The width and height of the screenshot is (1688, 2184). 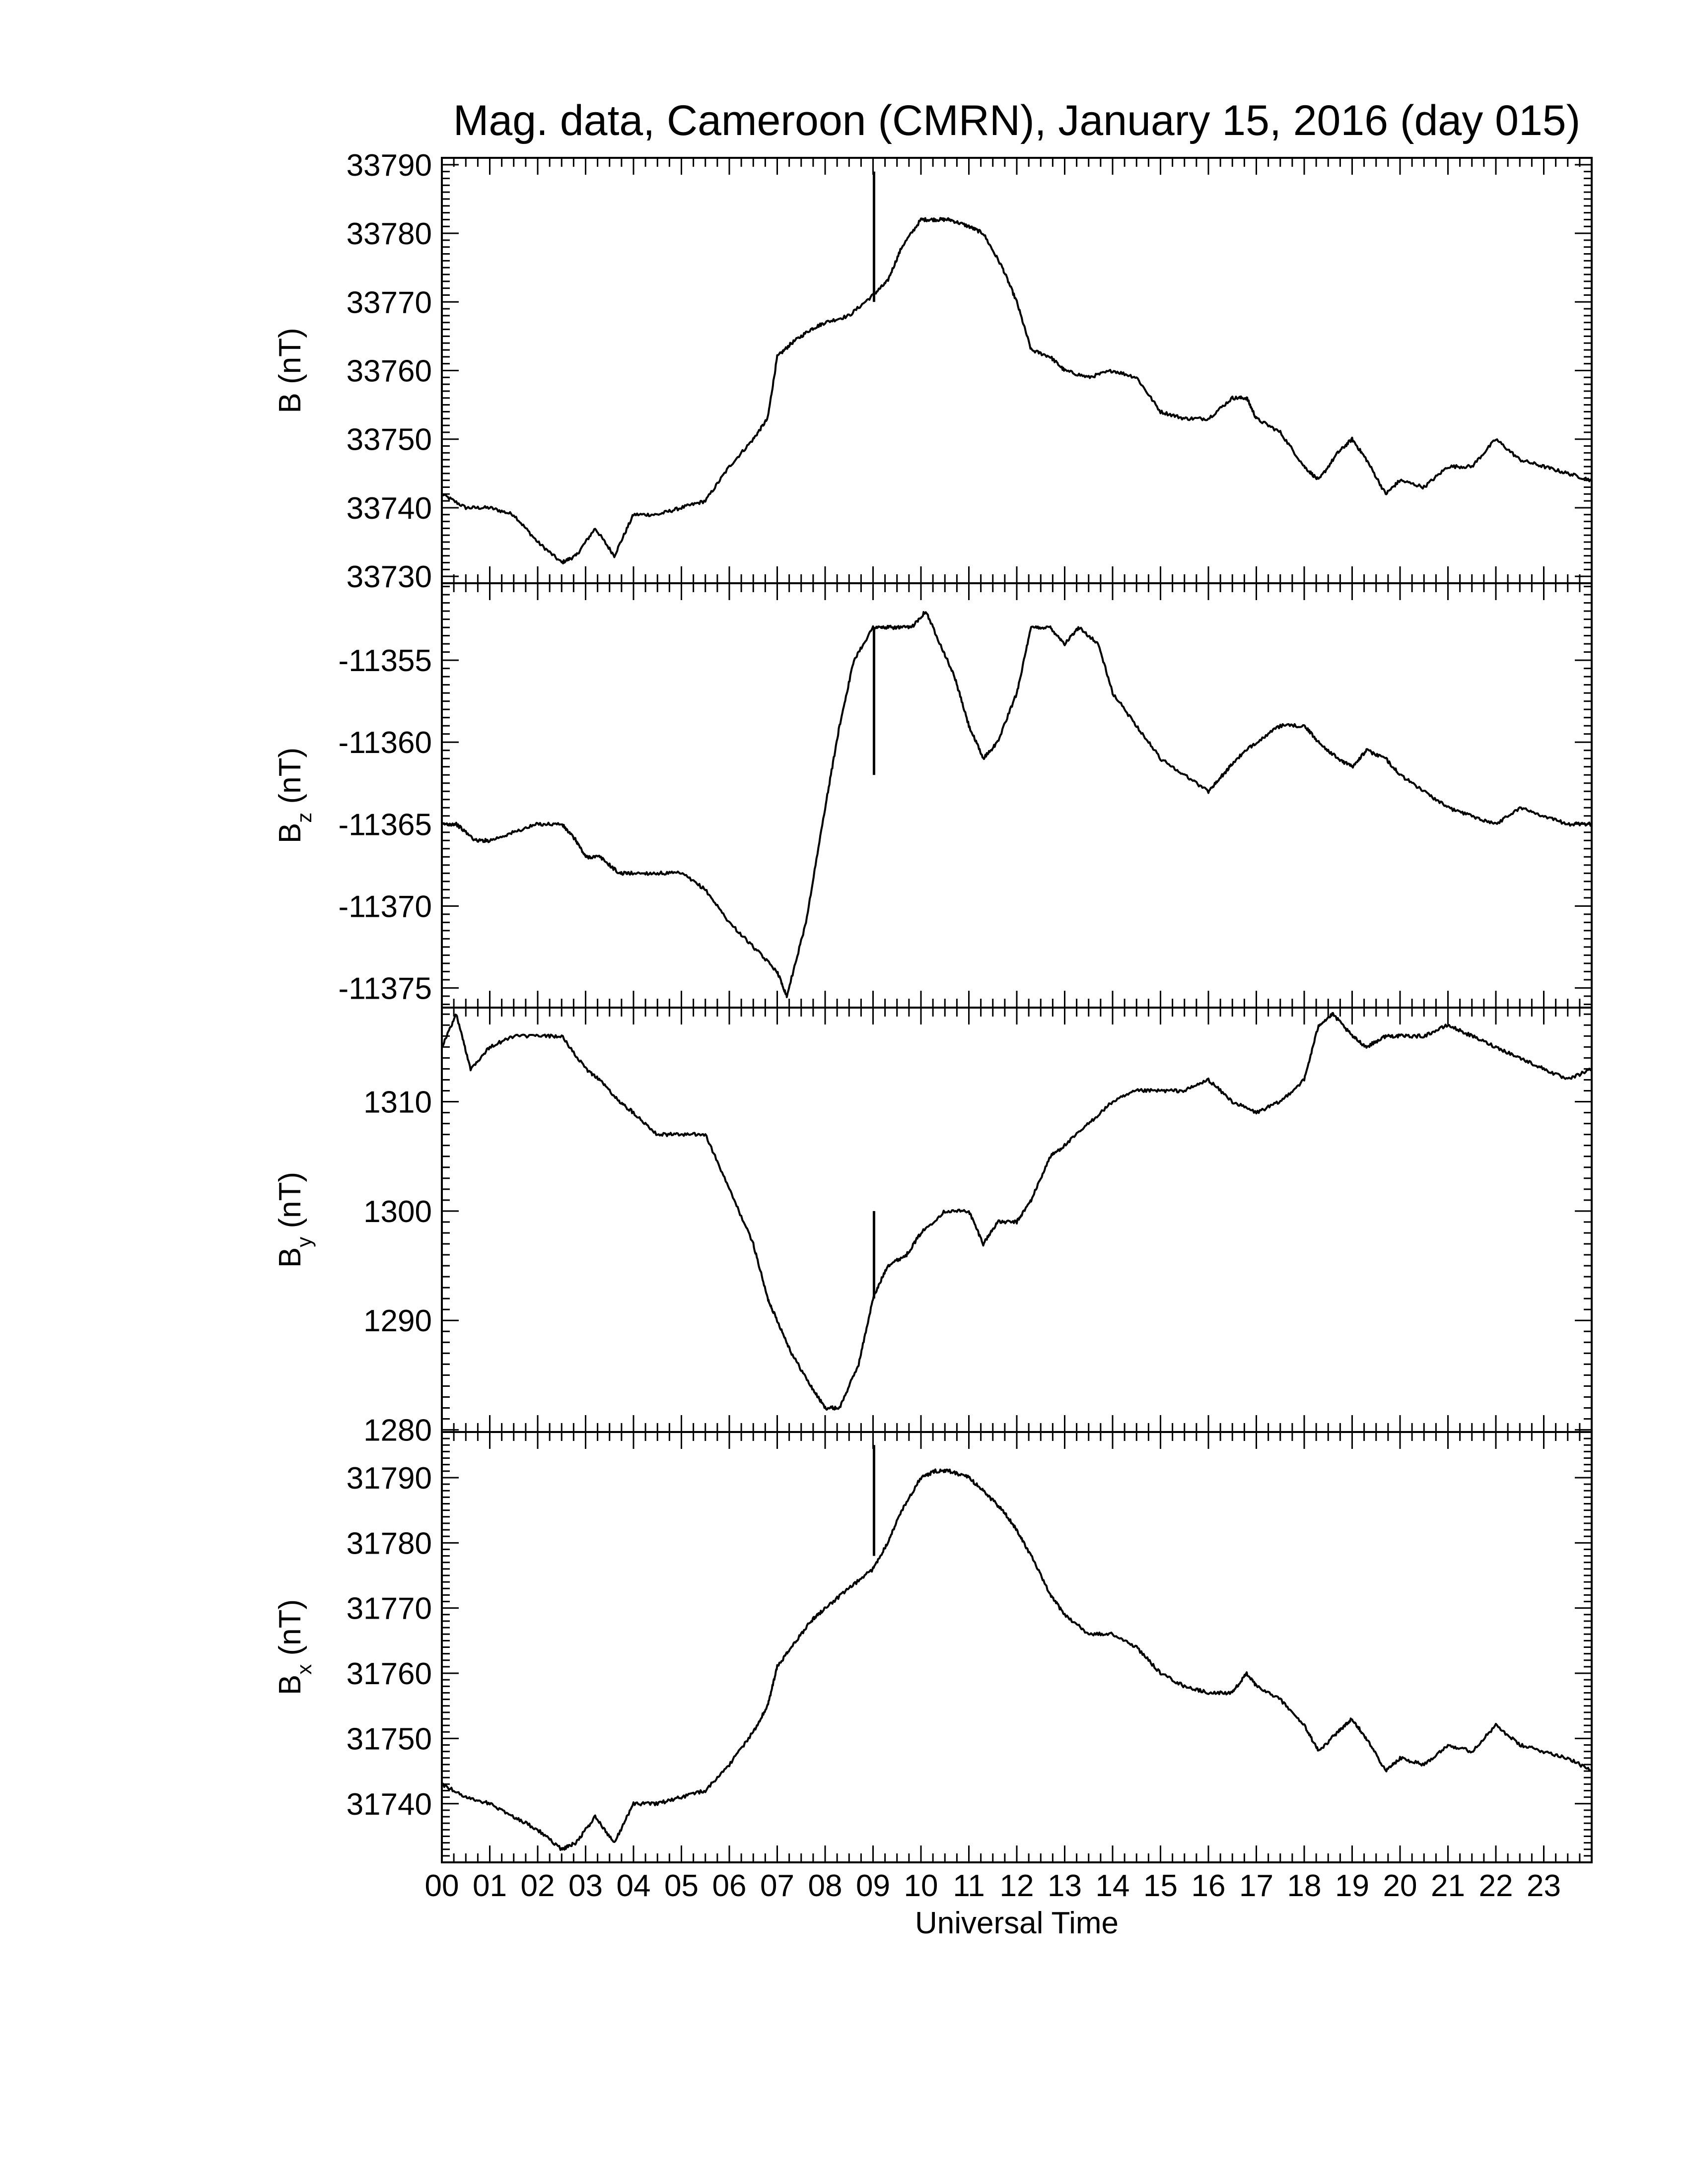 I want to click on x-tick-label: 20, so click(x=1400, y=1886).